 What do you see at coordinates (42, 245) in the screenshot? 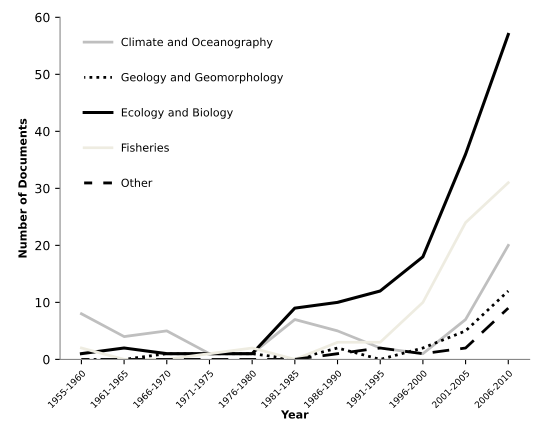
I see `y-tick-label: 20` at bounding box center [42, 245].